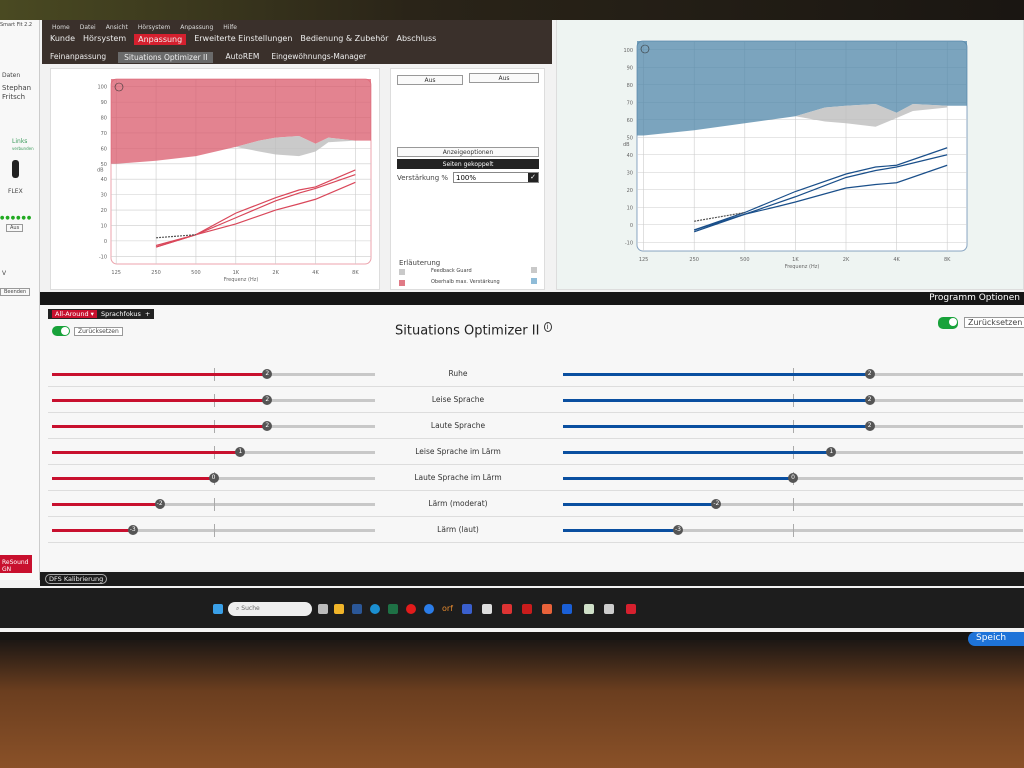 The height and width of the screenshot is (768, 1024). I want to click on app-l-icon, so click(567, 609).